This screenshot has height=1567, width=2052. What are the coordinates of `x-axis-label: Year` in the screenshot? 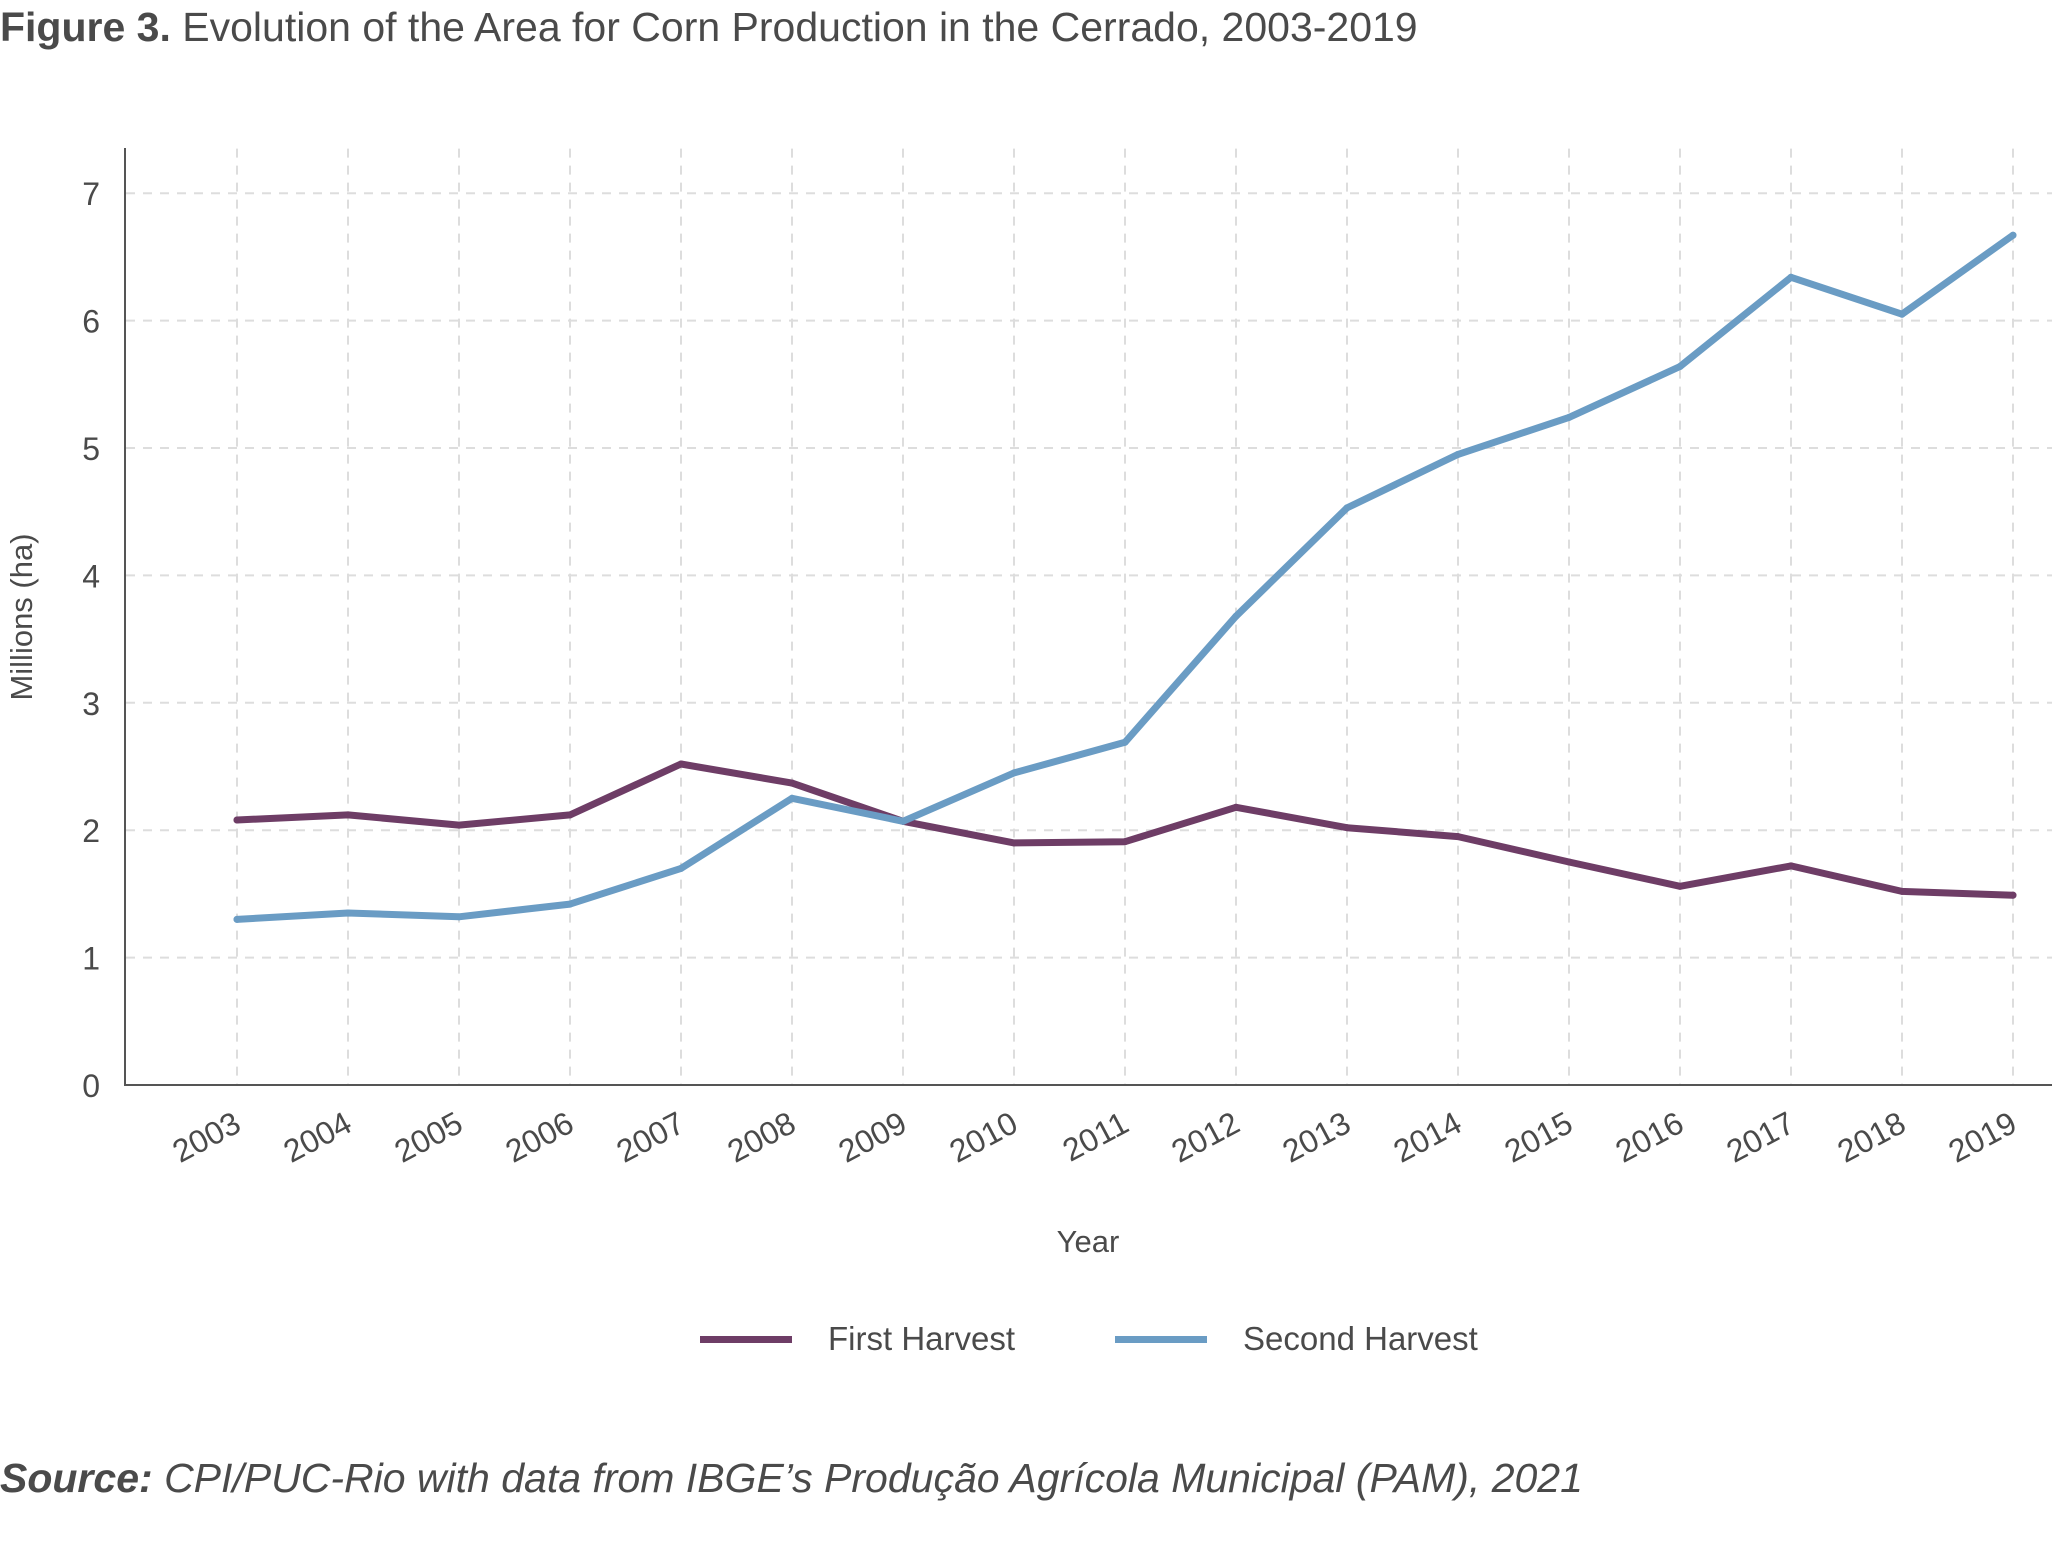 It's located at (1088, 1241).